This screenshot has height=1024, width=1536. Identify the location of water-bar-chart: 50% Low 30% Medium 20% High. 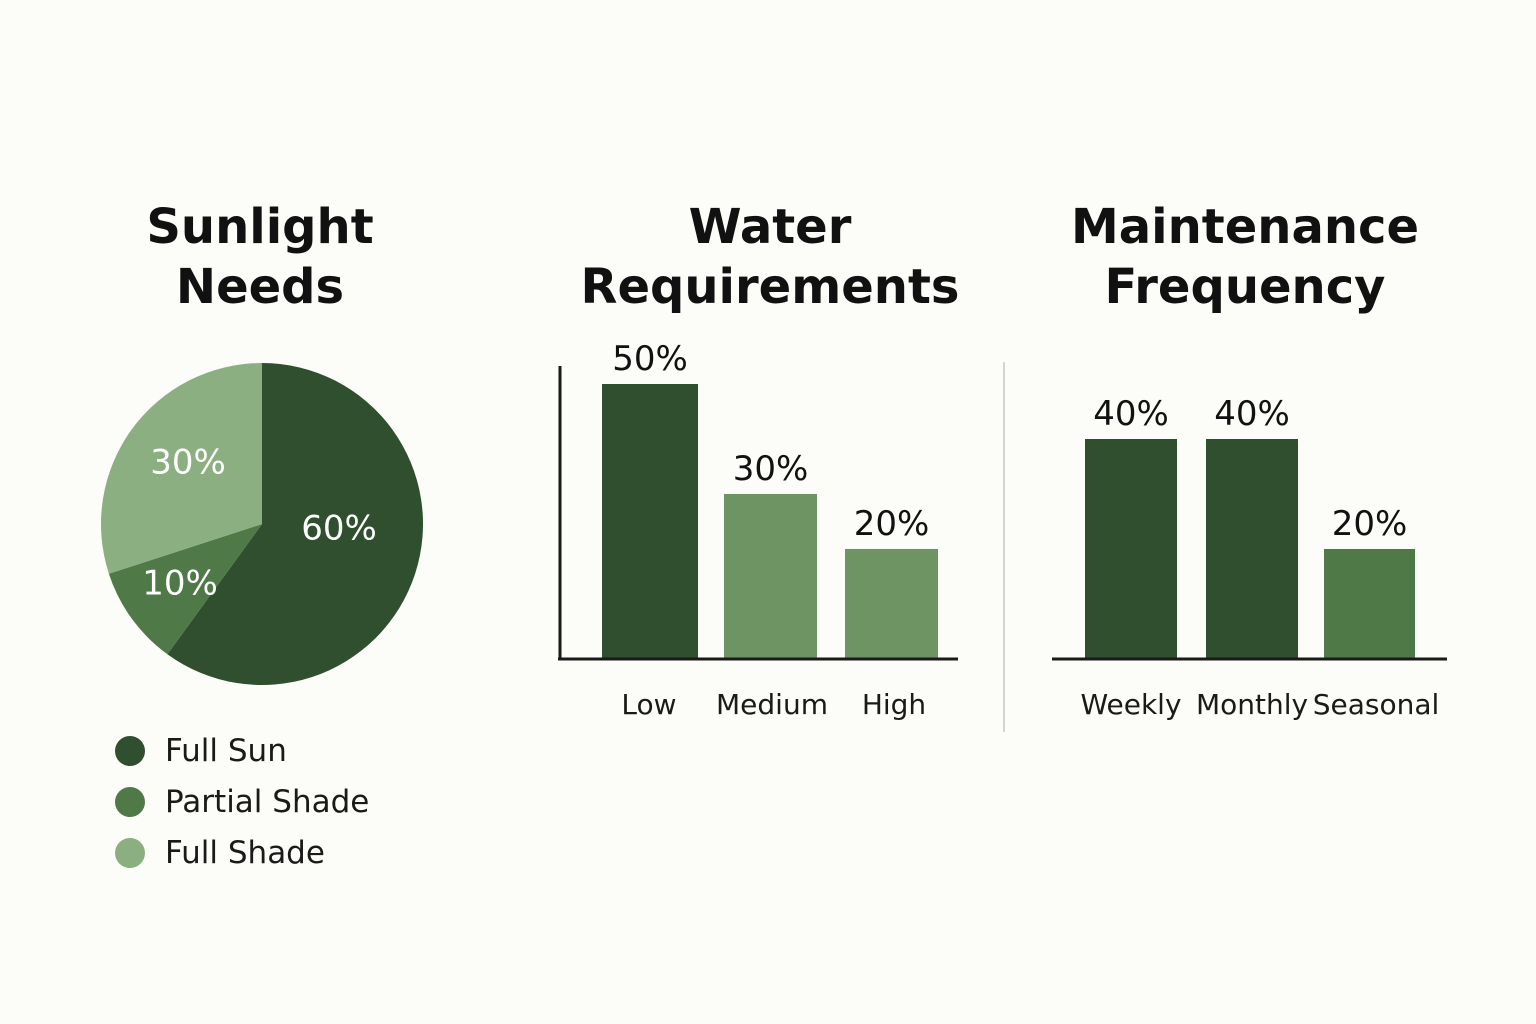
(758, 530).